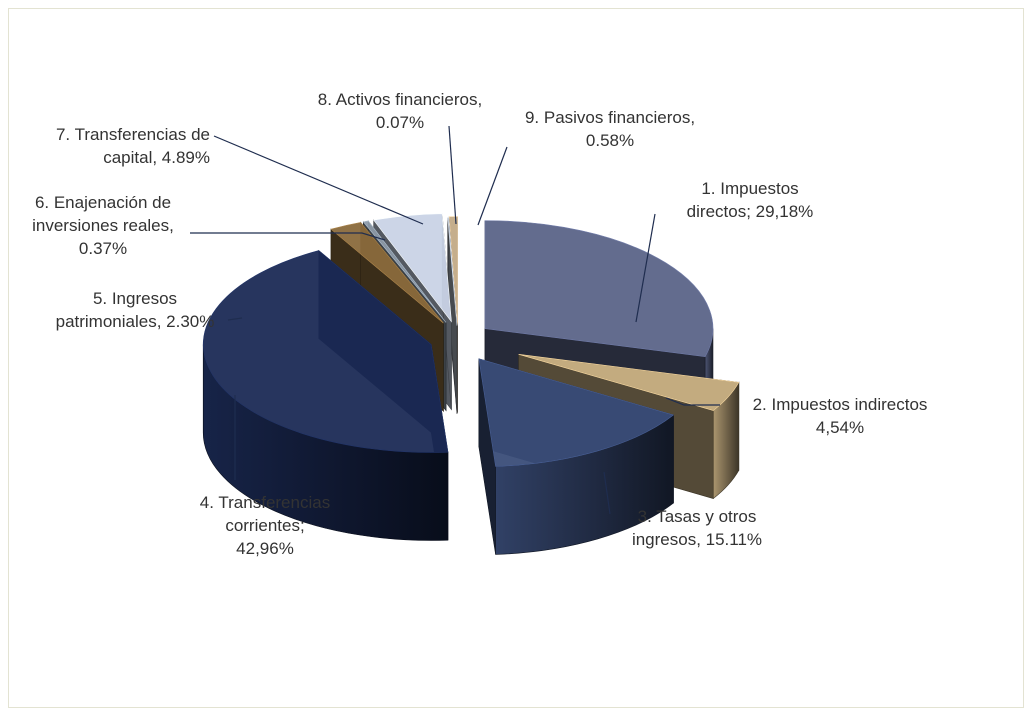  What do you see at coordinates (412, 268) in the screenshot?
I see `slice-top-transferencias-de-capital` at bounding box center [412, 268].